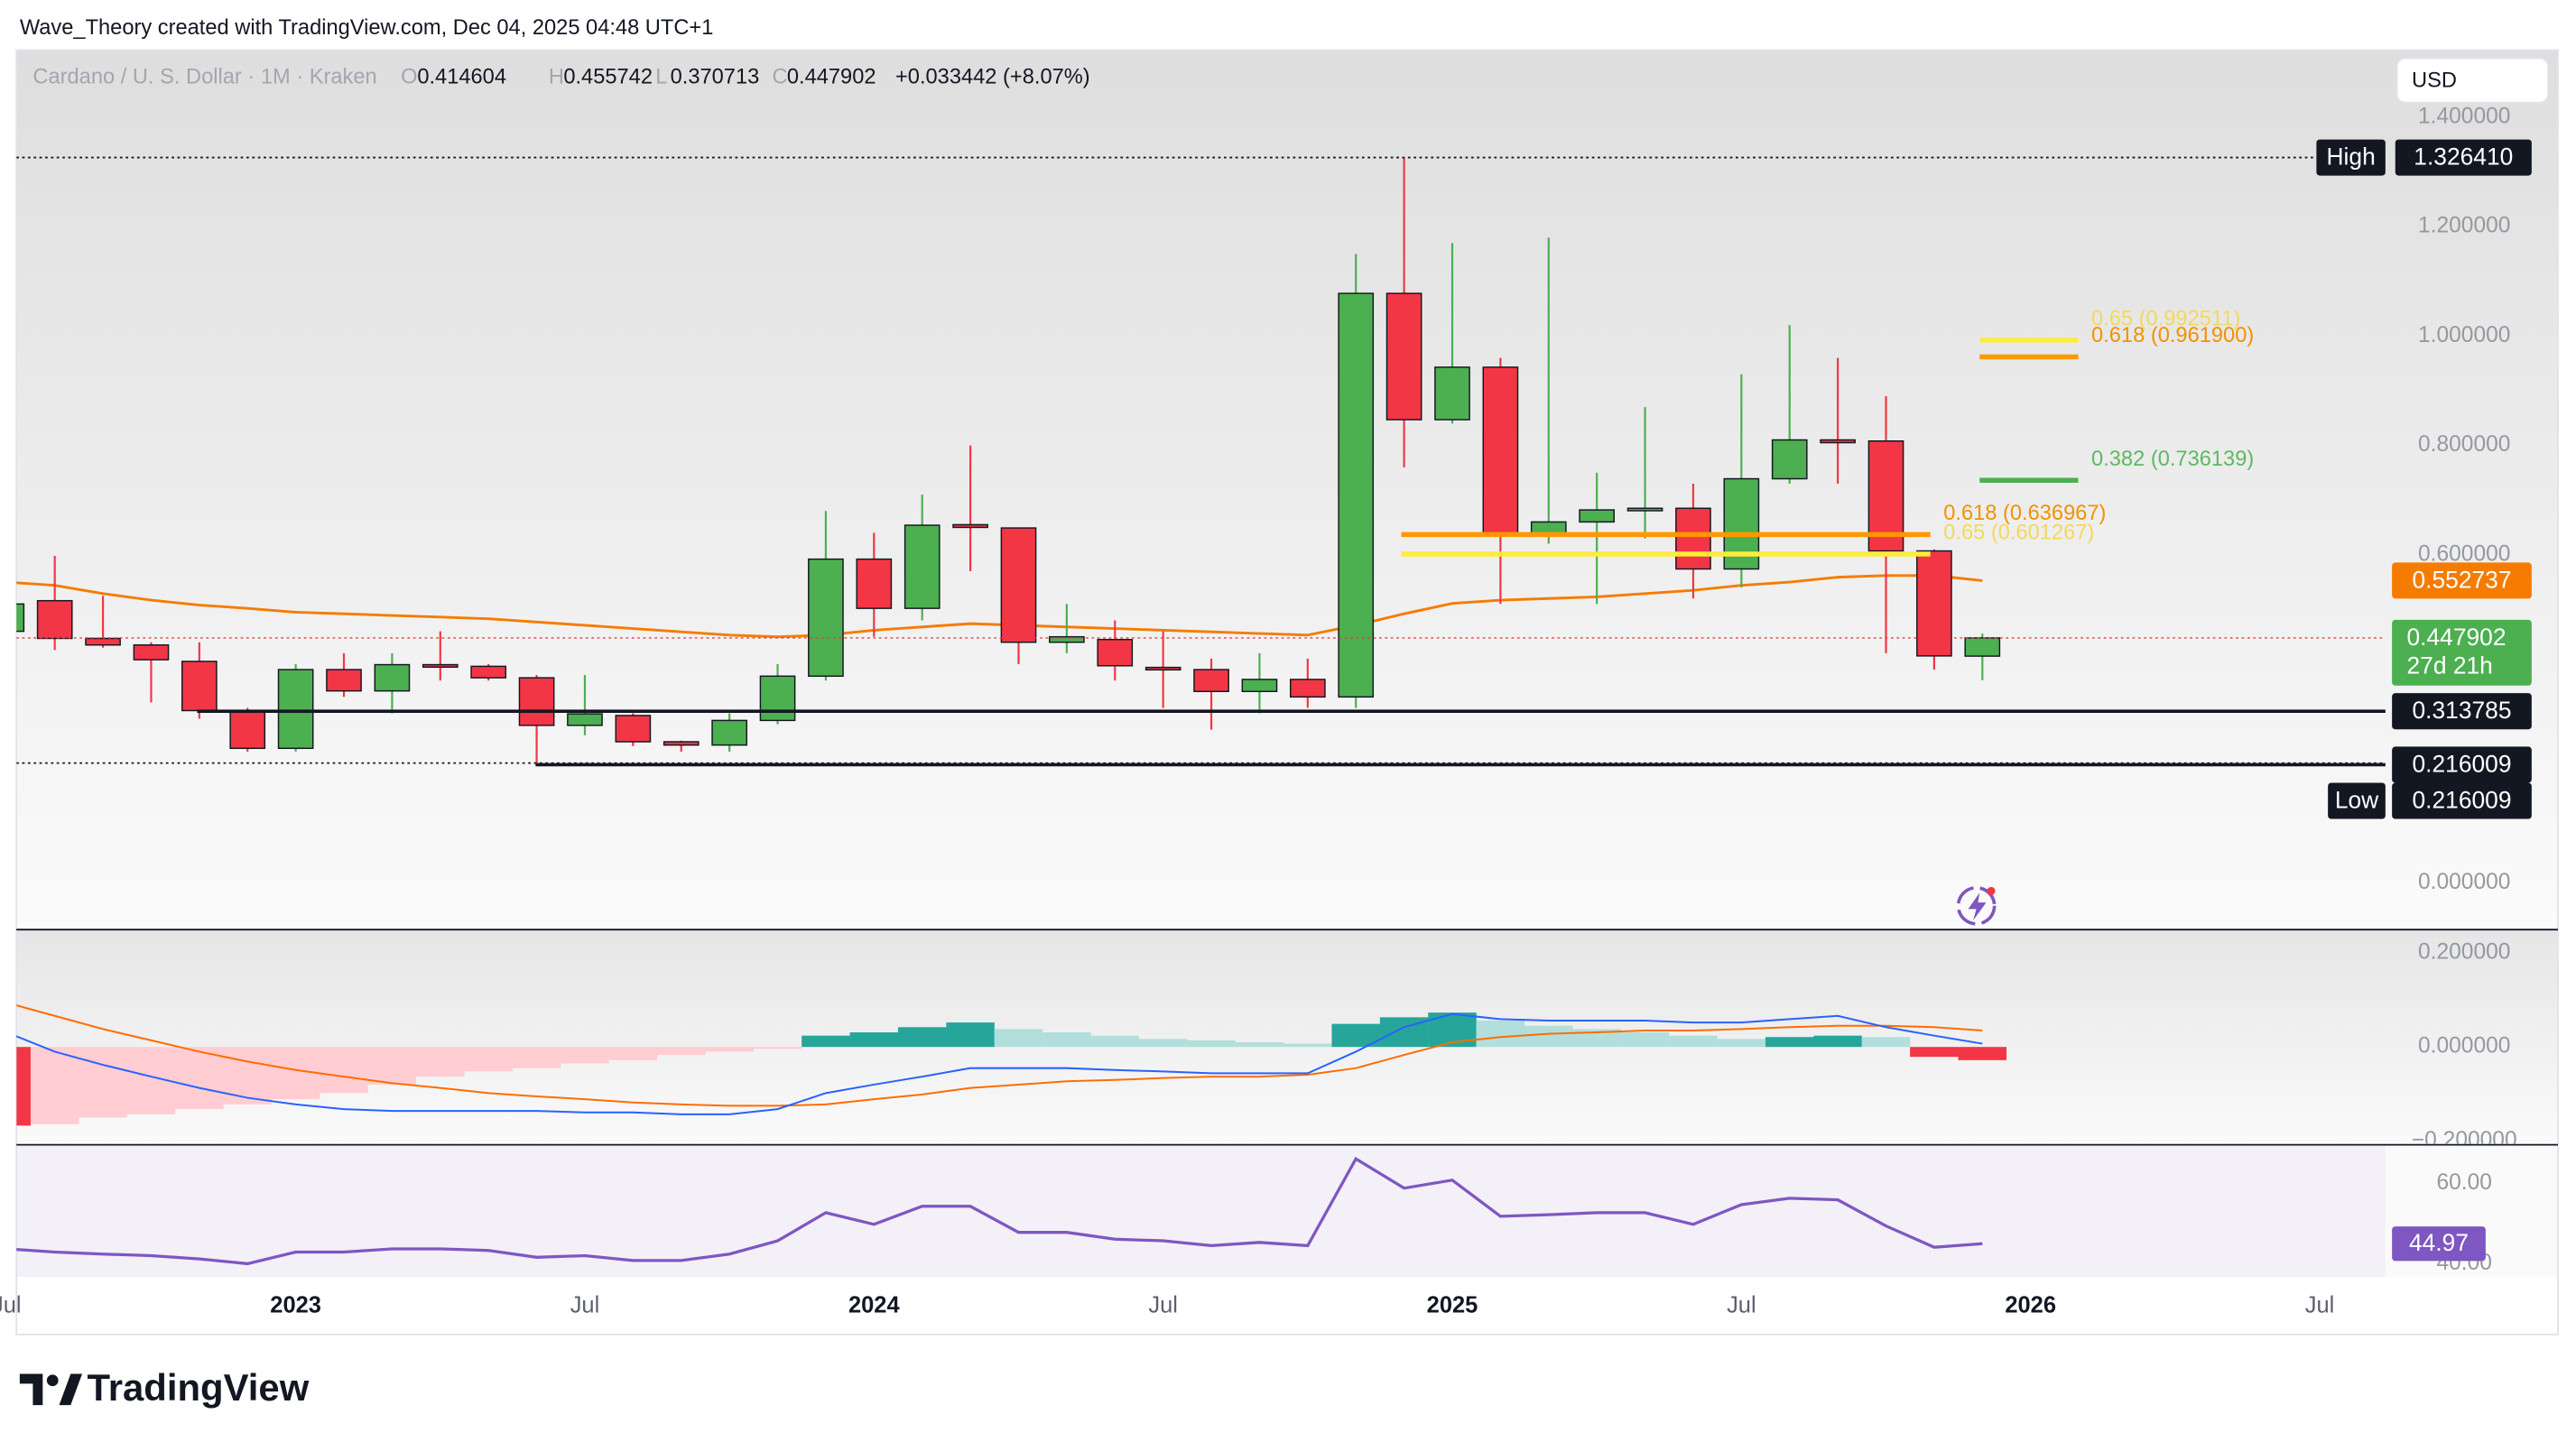  Describe the element at coordinates (2464, 116) in the screenshot. I see `y-tick-label: 1.400000` at that location.